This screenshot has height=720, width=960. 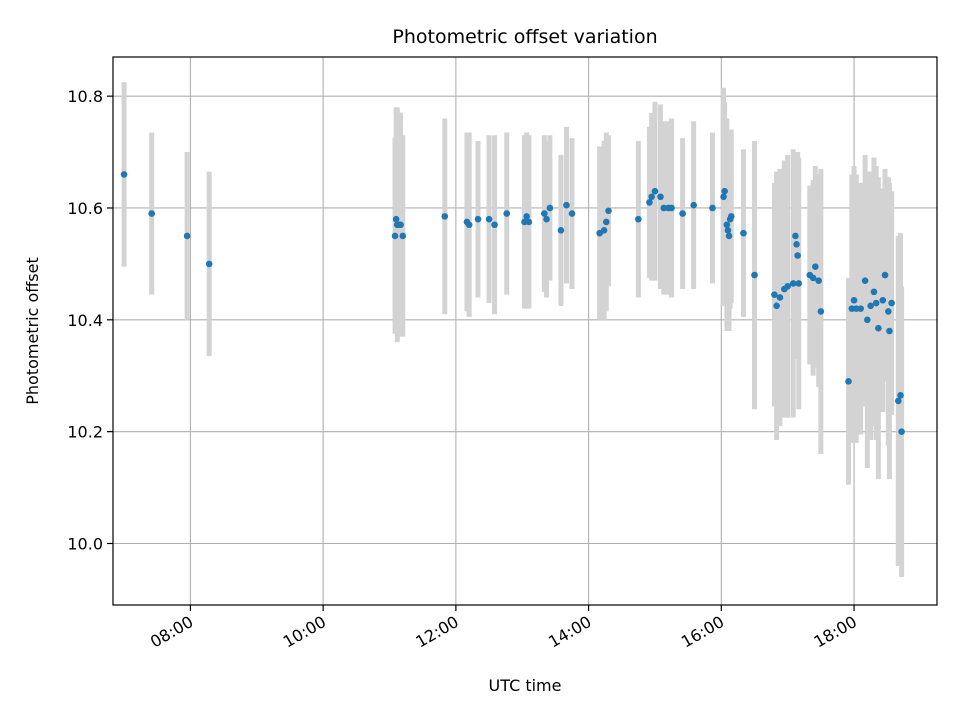 What do you see at coordinates (85, 320) in the screenshot?
I see `y-tick-label: 10.4` at bounding box center [85, 320].